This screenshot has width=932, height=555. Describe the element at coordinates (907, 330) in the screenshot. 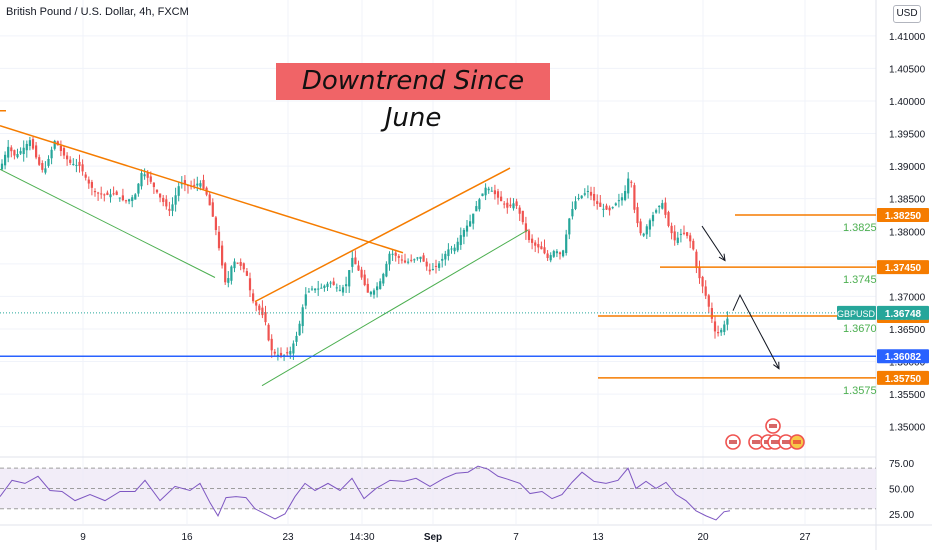

I see `price-tick-label: 1.36500` at that location.